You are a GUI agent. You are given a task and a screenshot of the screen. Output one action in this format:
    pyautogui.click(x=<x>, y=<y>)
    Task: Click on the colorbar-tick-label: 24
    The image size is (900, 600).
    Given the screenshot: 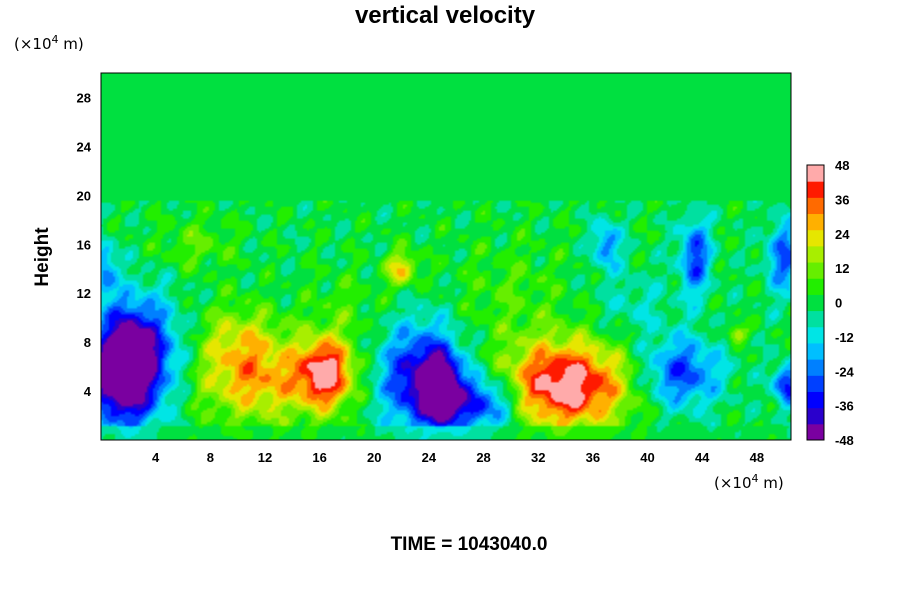 What is the action you would take?
    pyautogui.click(x=842, y=234)
    